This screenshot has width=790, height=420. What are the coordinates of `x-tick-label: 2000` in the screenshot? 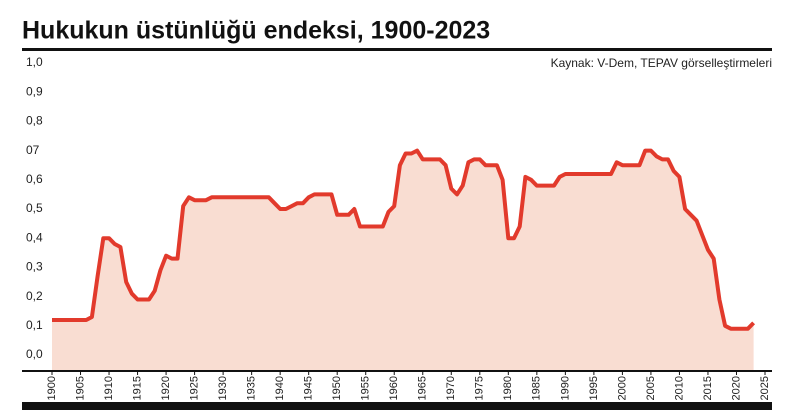 It's located at (622, 388).